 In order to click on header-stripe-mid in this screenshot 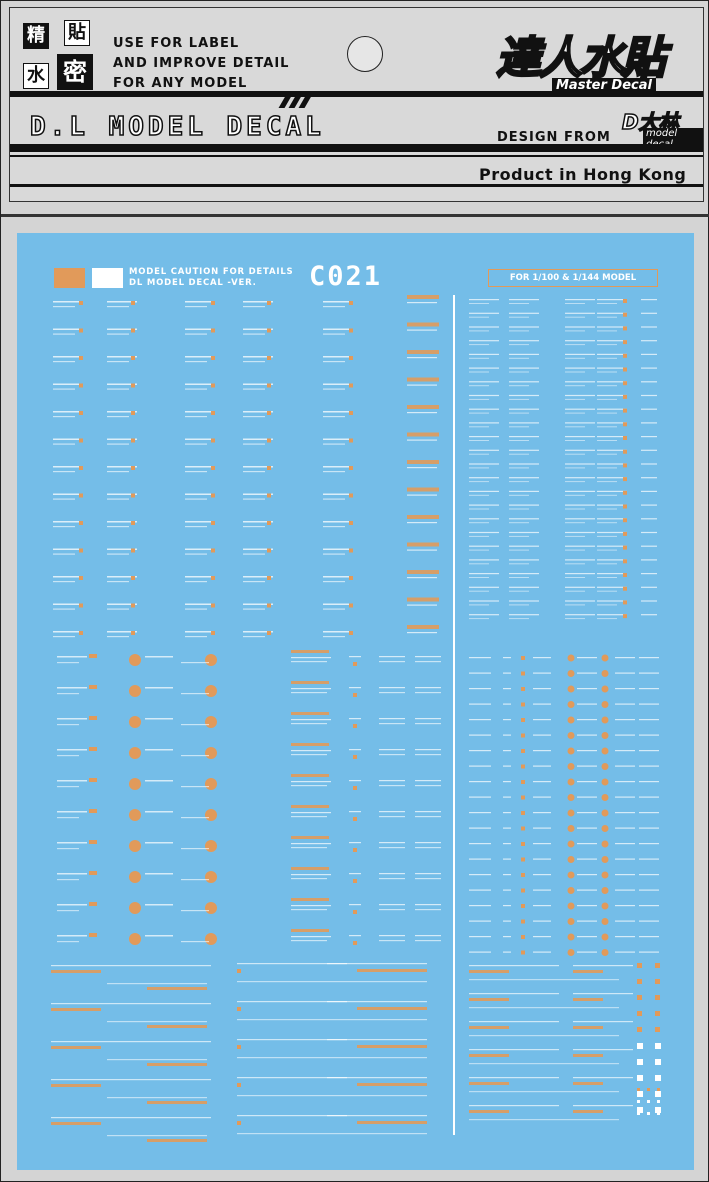, I will do `click(356, 148)`.